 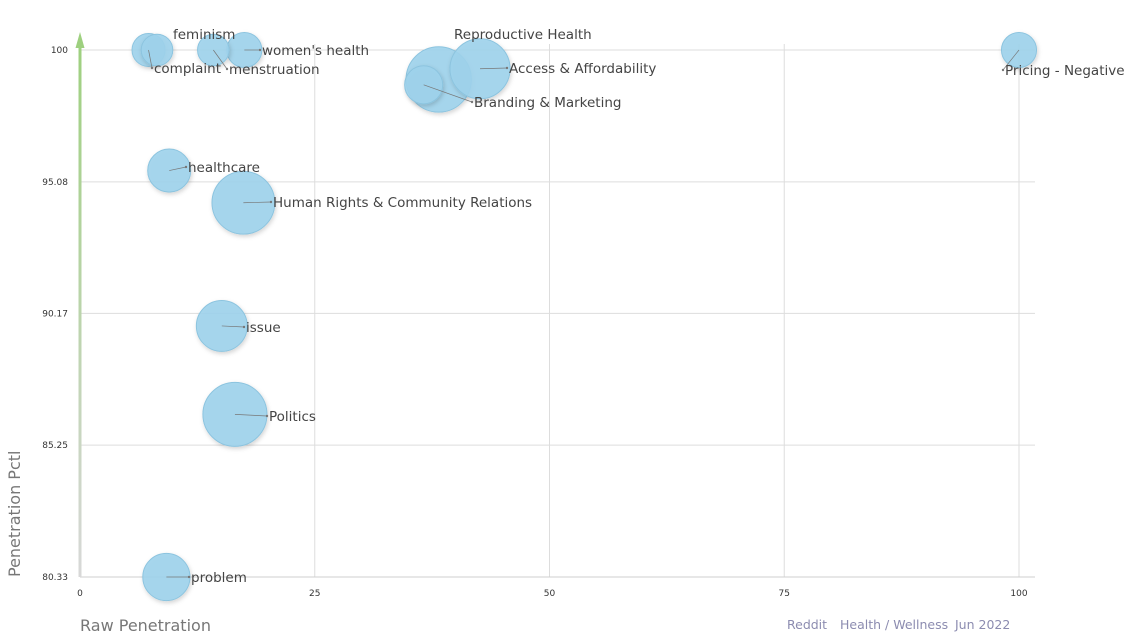 What do you see at coordinates (263, 328) in the screenshot?
I see `label-issue: issue` at bounding box center [263, 328].